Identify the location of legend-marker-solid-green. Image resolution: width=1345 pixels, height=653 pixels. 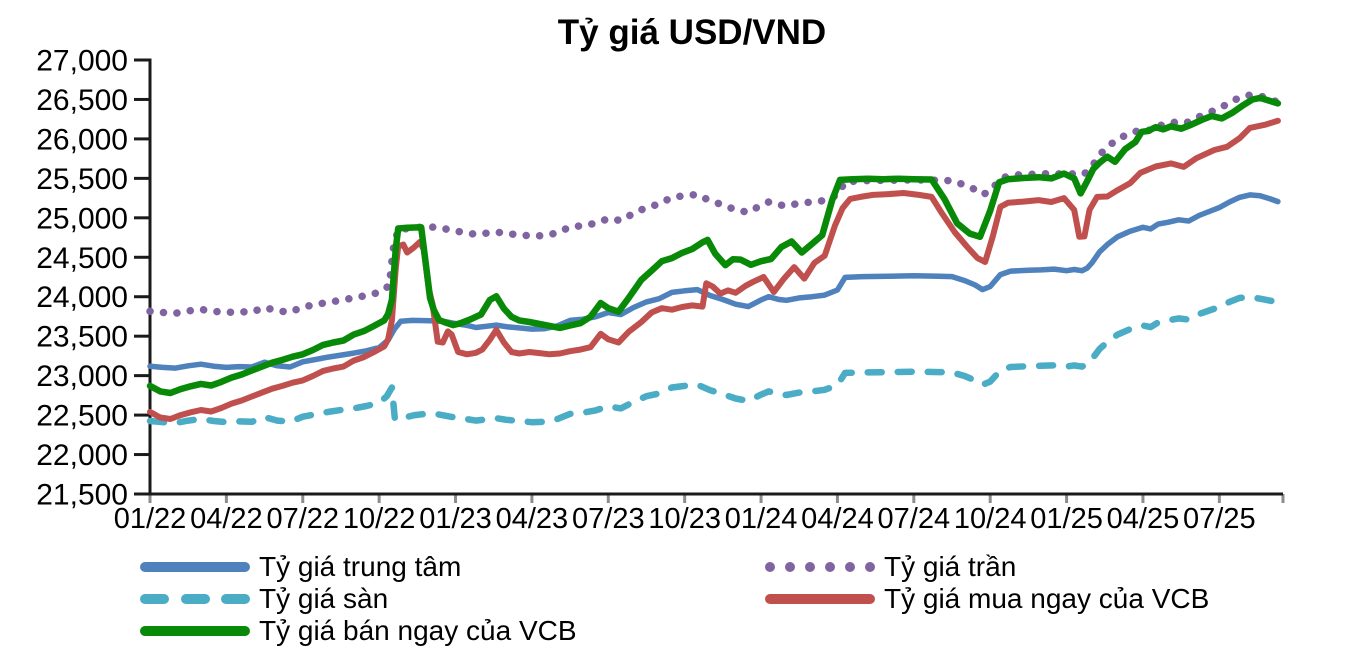
(195, 631).